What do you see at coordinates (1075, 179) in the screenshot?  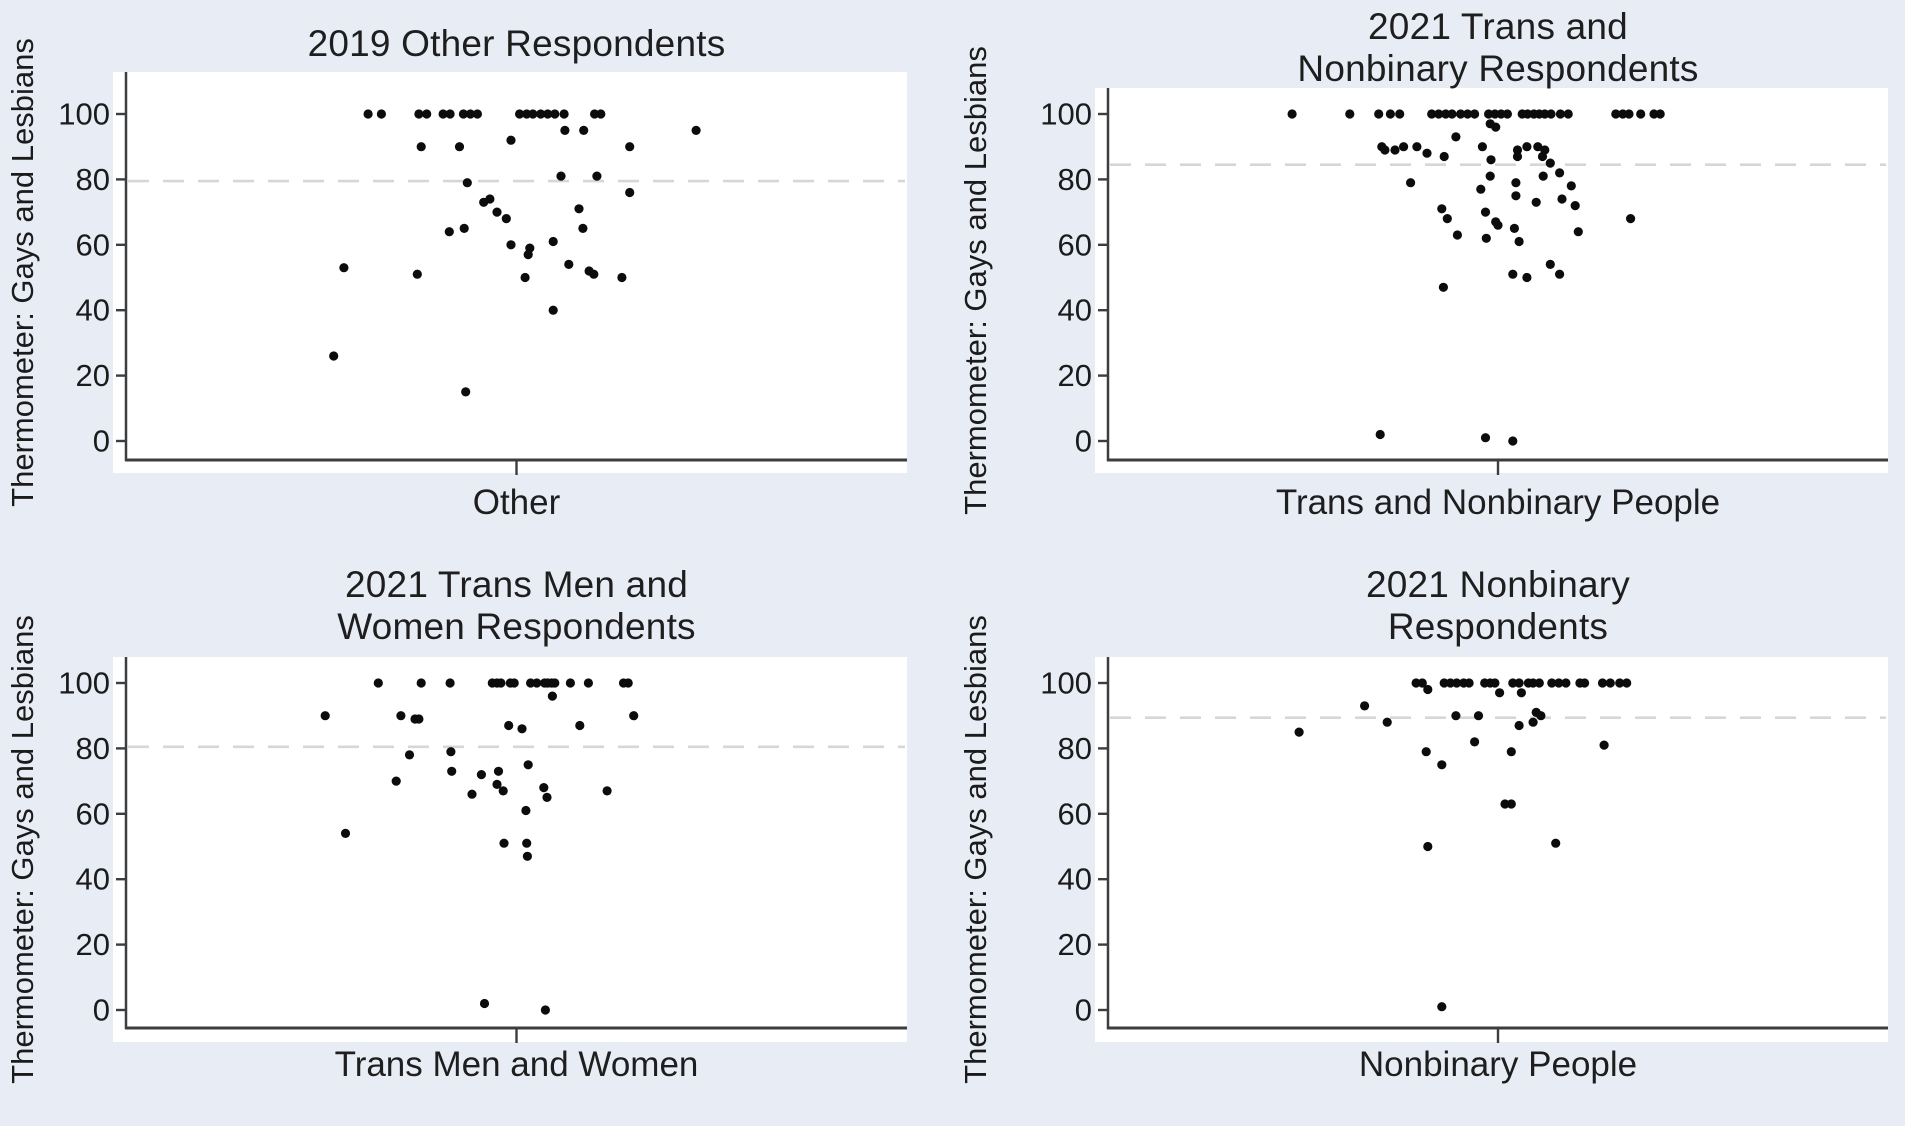 I see `y-tick-label: 80` at bounding box center [1075, 179].